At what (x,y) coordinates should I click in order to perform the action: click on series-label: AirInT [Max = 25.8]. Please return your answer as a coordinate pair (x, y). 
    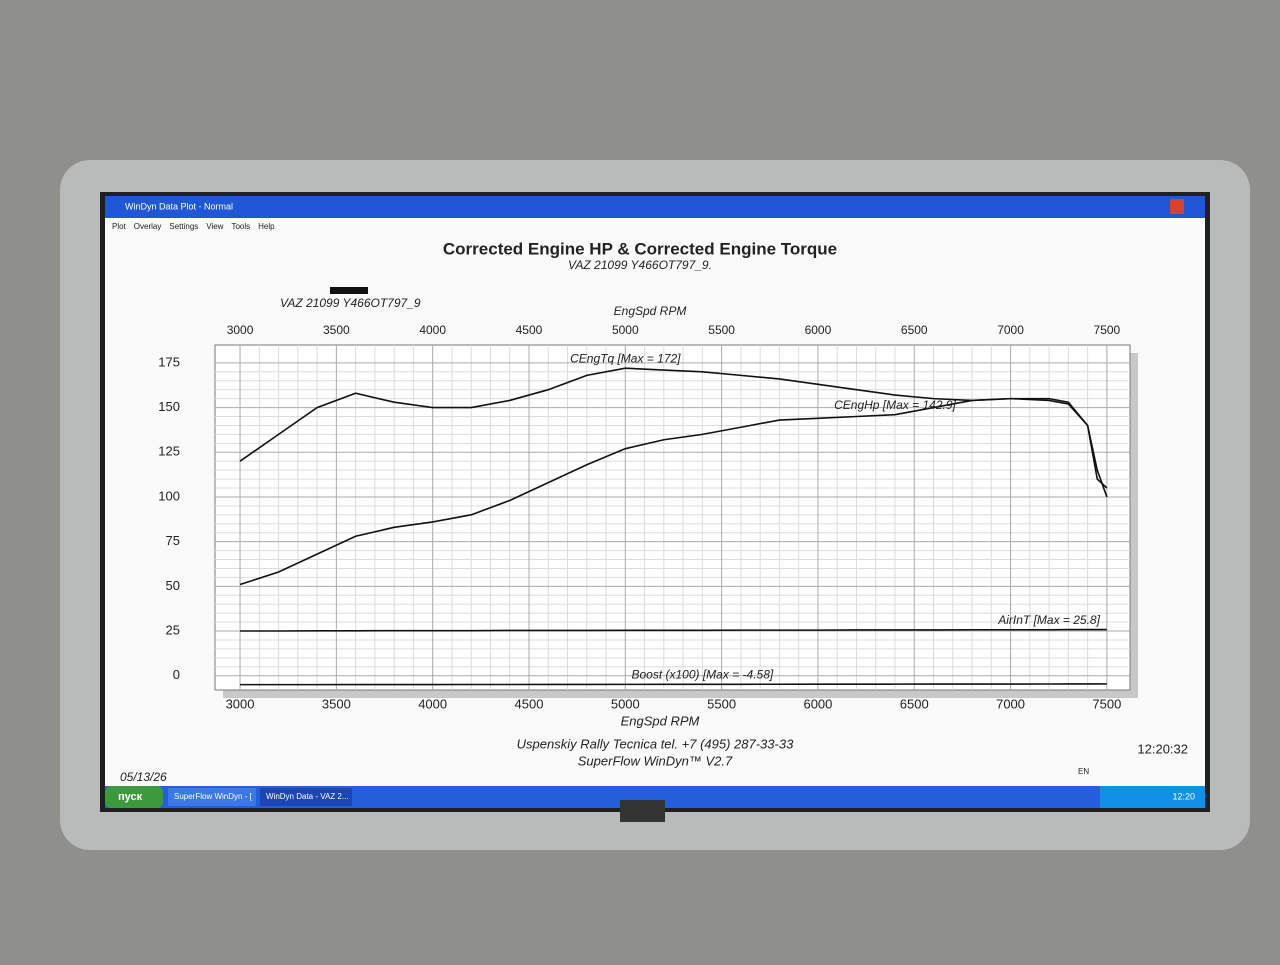
    Looking at the image, I should click on (1048, 620).